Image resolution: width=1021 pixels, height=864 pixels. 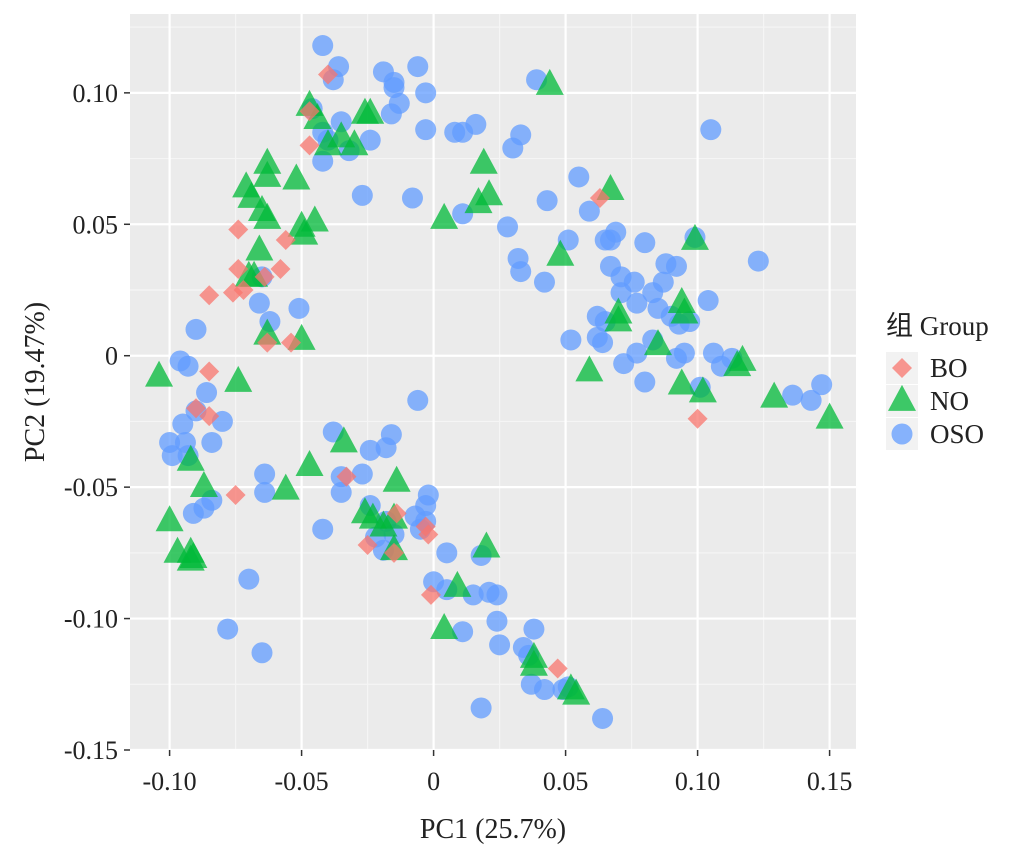 What do you see at coordinates (498, 773) in the screenshot?
I see `x-axis-ticks: -0.10 -0.05 0 0.05 0.10 0.15` at bounding box center [498, 773].